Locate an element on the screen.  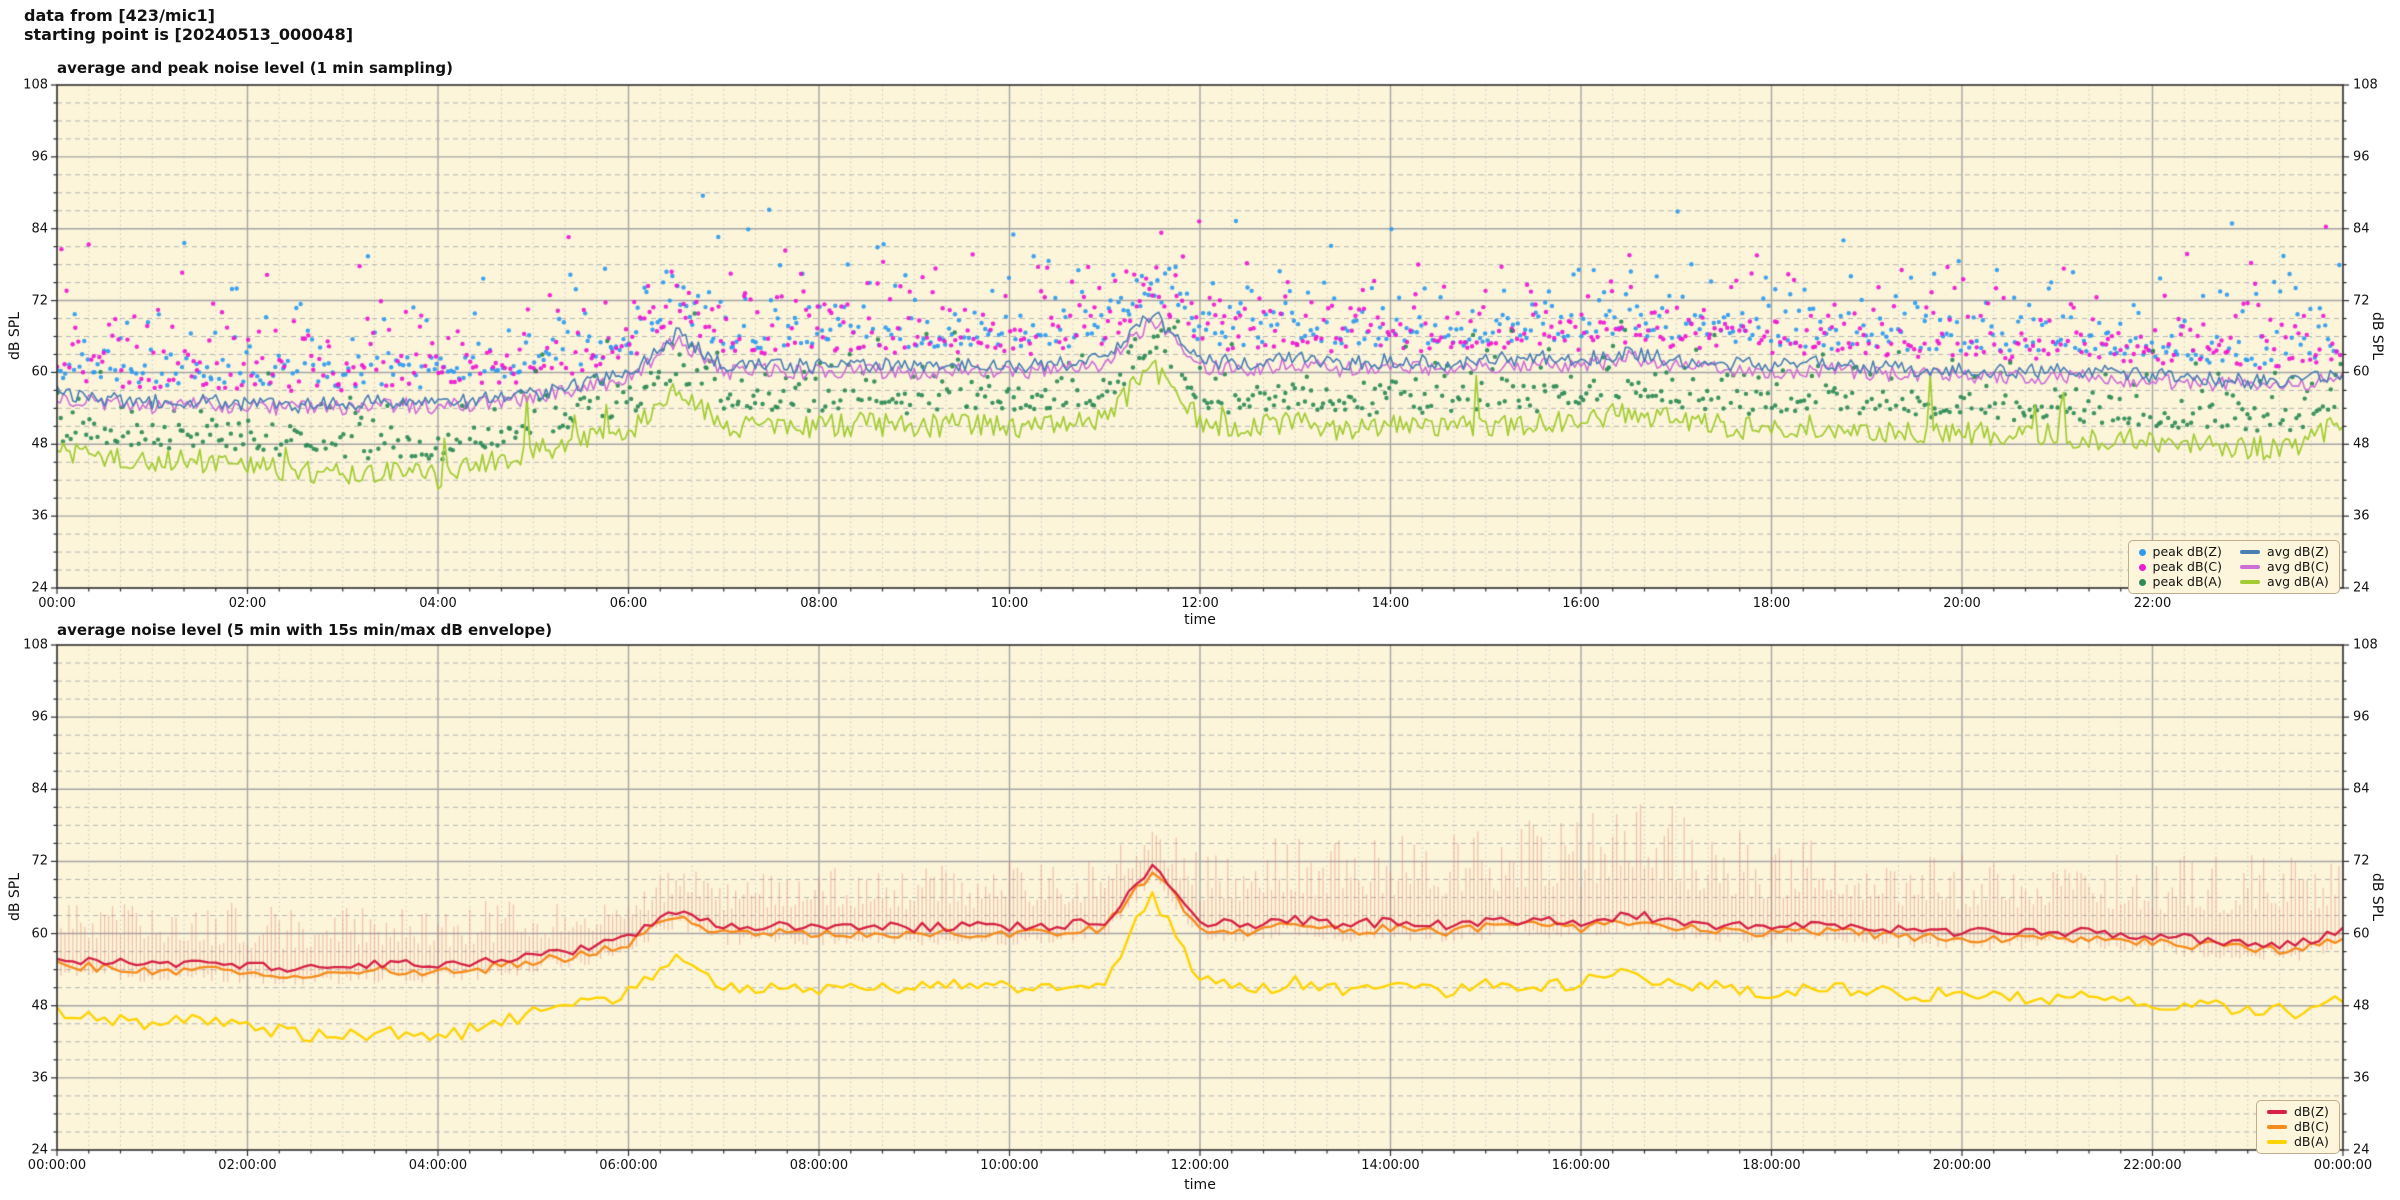
x-tick-label: 02:00:00 is located at coordinates (247, 1165).